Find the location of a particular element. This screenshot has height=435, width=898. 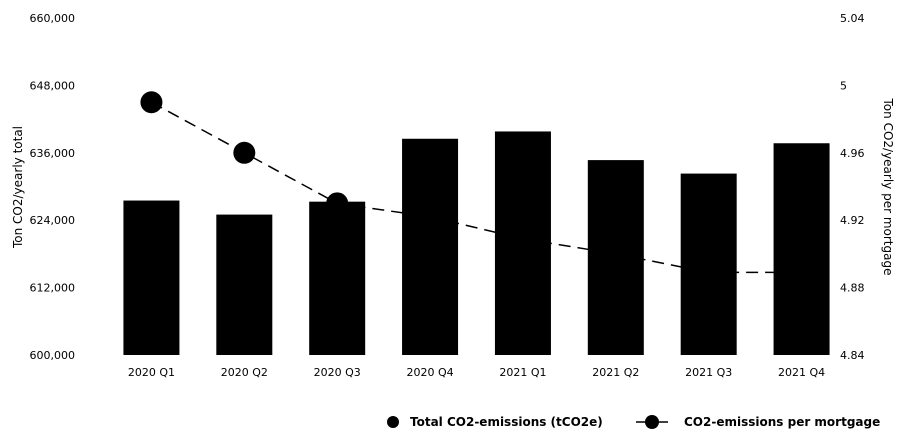

y-tick-label: 660,000 is located at coordinates (53, 18).